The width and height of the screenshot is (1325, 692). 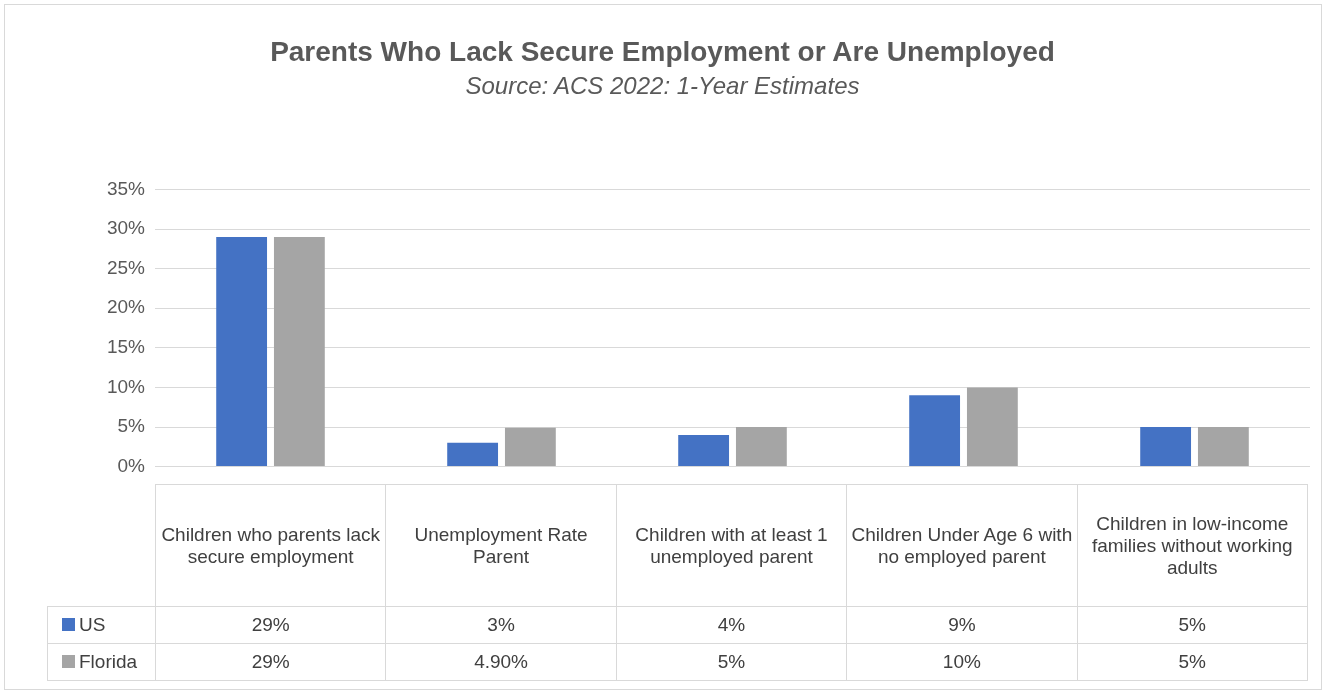 I want to click on x-tick-label: Children in low-income families without working adults, so click(x=1192, y=545).